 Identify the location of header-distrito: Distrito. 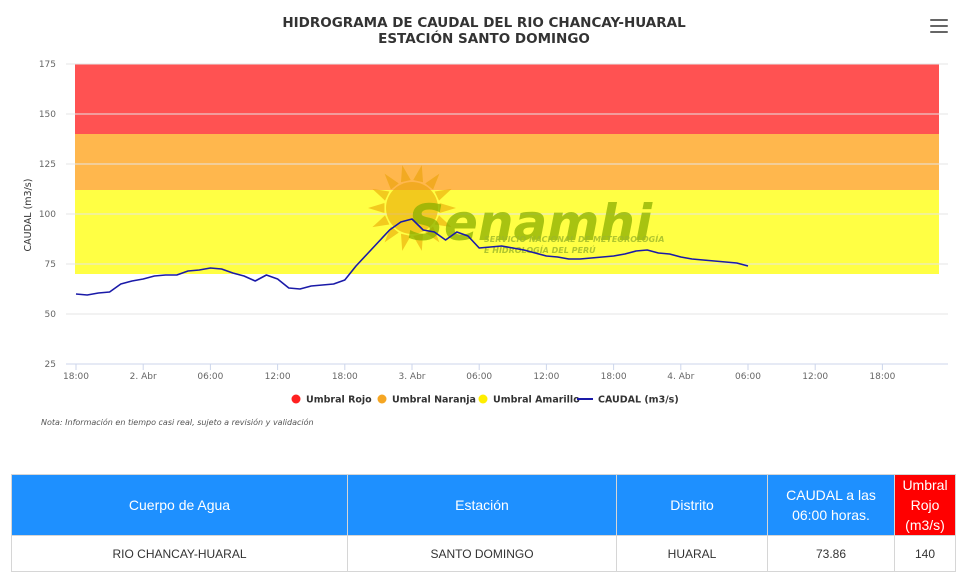
(692, 505).